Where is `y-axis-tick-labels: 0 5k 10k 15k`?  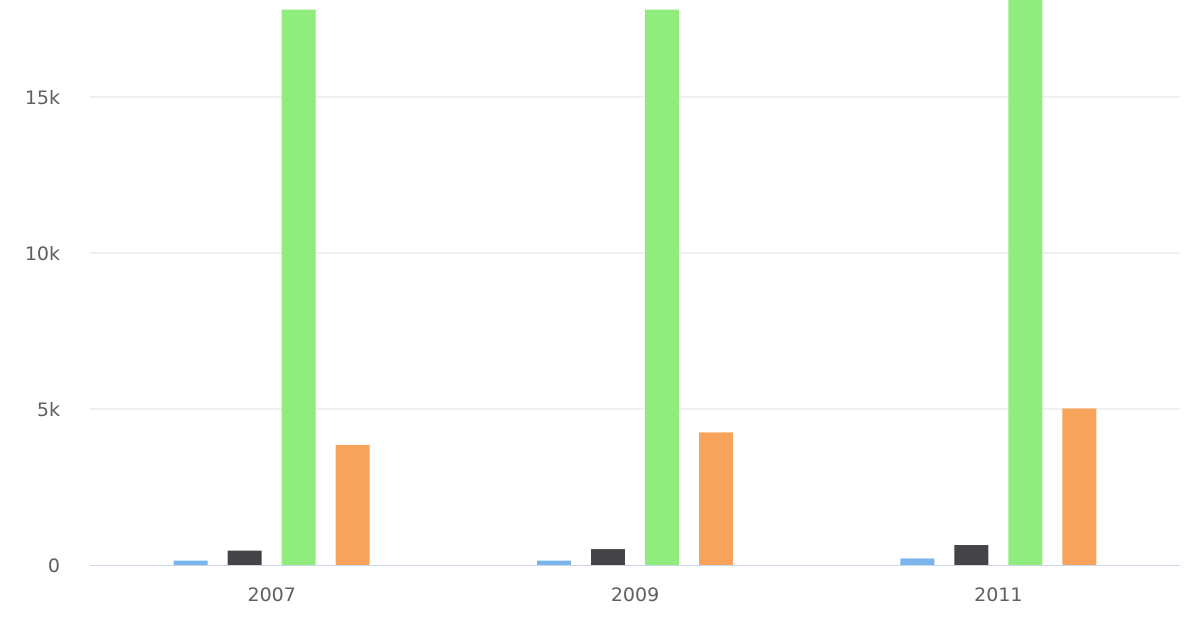 y-axis-tick-labels: 0 5k 10k 15k is located at coordinates (42, 332).